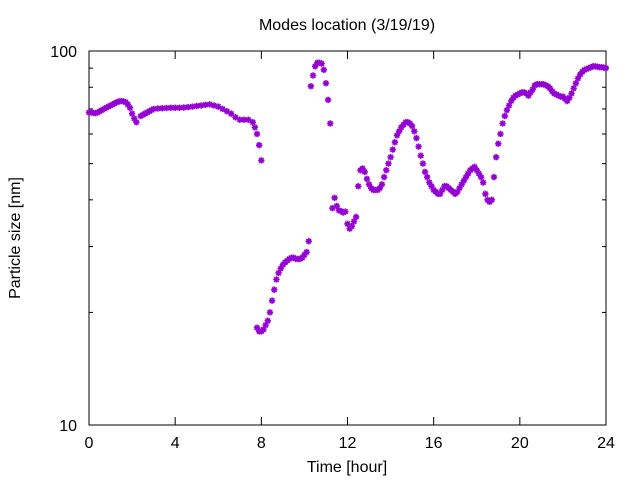 The width and height of the screenshot is (640, 480). Describe the element at coordinates (175, 443) in the screenshot. I see `x-tick-label: 4` at that location.